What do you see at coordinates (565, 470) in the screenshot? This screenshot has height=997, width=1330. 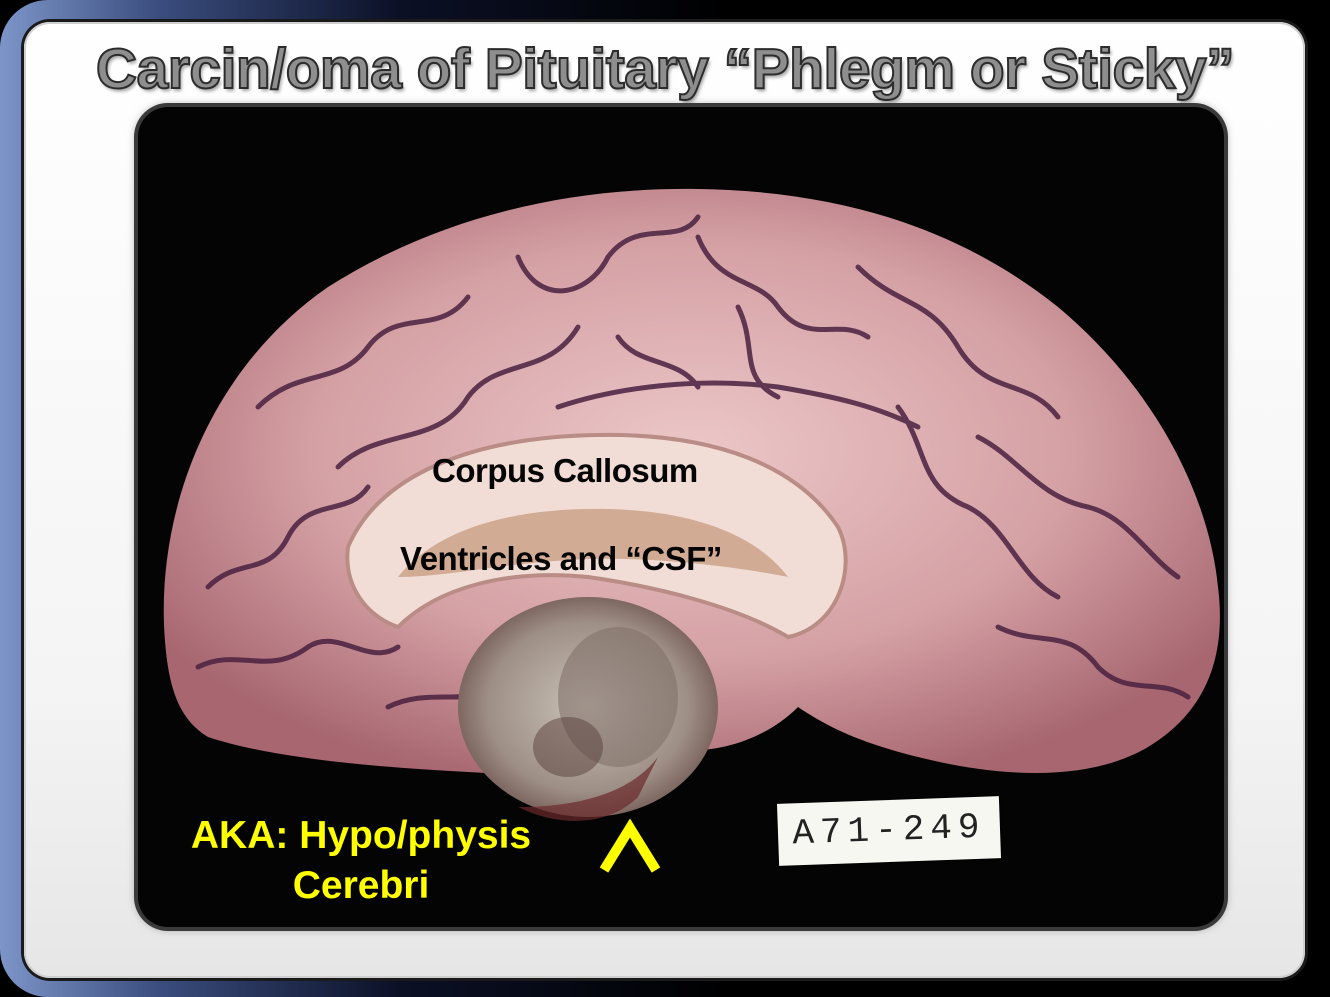 I see `label-corpus-callosum: Corpus Callosum` at bounding box center [565, 470].